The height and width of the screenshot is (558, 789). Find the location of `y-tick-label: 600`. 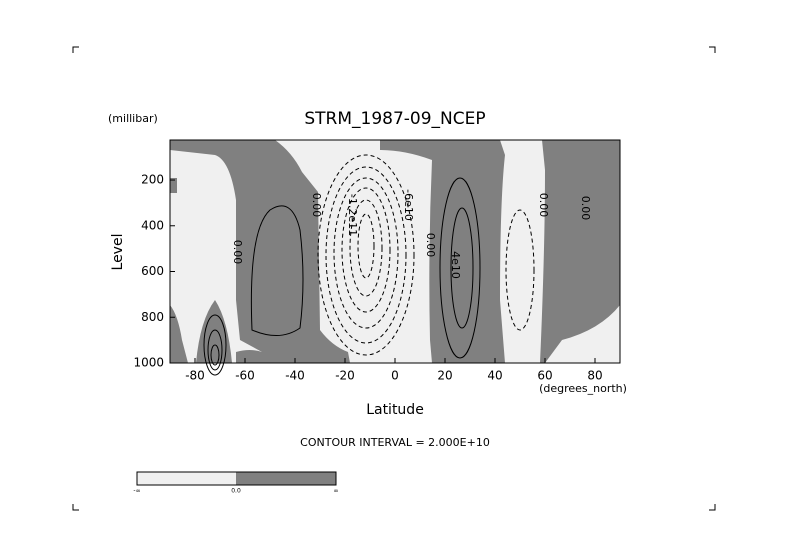

y-tick-label: 600 is located at coordinates (152, 271).